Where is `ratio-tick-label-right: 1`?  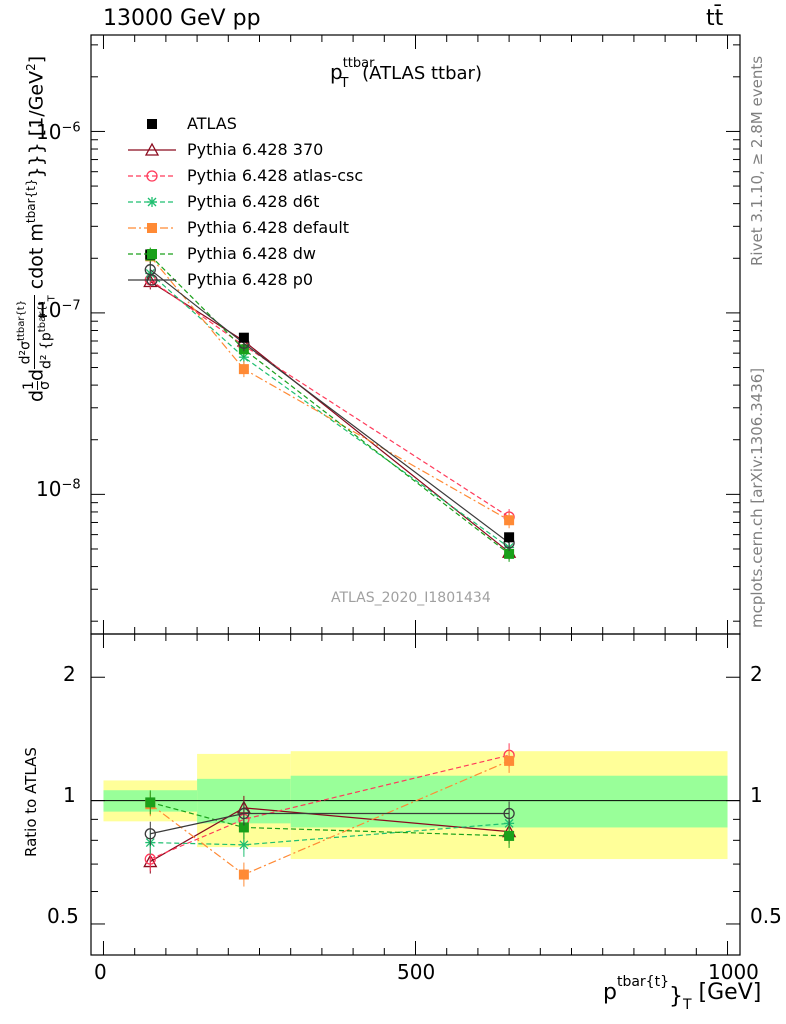
ratio-tick-label-right: 1 is located at coordinates (756, 795).